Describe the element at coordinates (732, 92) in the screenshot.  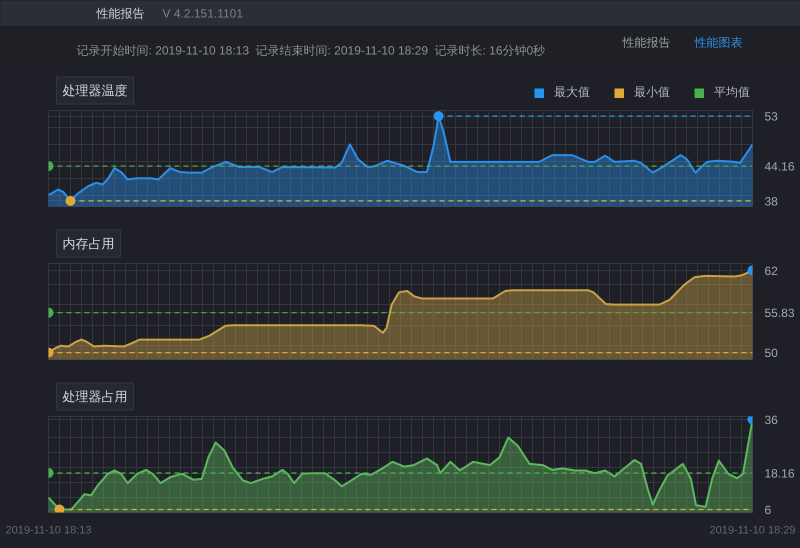
I see `legend-label: 平均值` at that location.